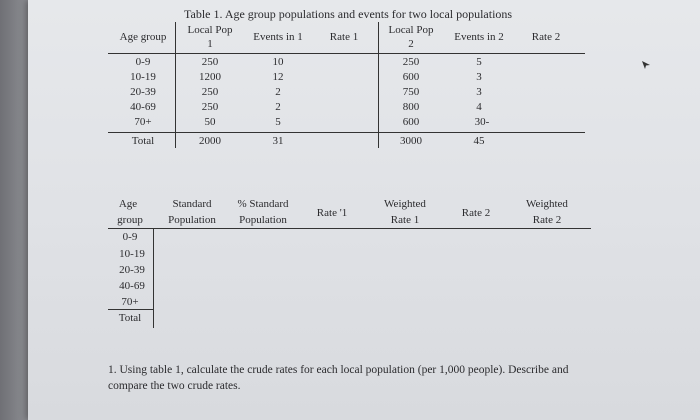  Describe the element at coordinates (210, 44) in the screenshot. I see `t1-header-localpop1-b: 1` at that location.